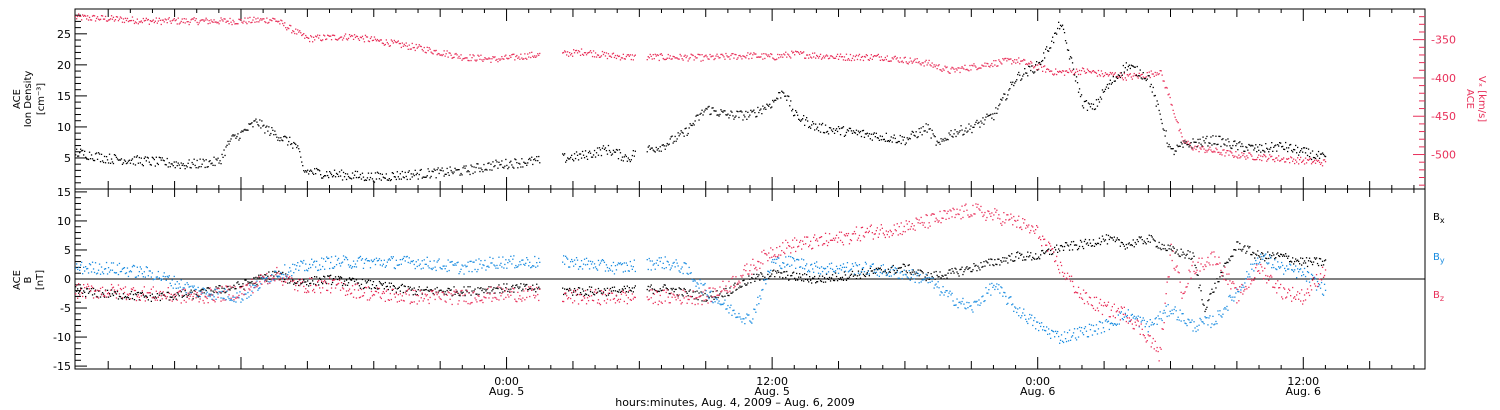 The image size is (1500, 410). What do you see at coordinates (1481, 99) in the screenshot?
I see `velocity-ylabel-line2: Vₓ [km/s]` at bounding box center [1481, 99].